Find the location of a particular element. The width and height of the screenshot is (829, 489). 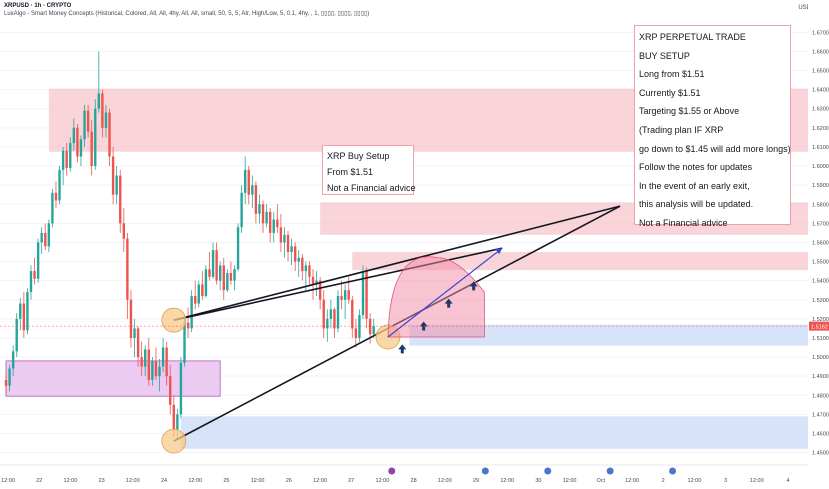

demand-zone is located at coordinates (494, 432).